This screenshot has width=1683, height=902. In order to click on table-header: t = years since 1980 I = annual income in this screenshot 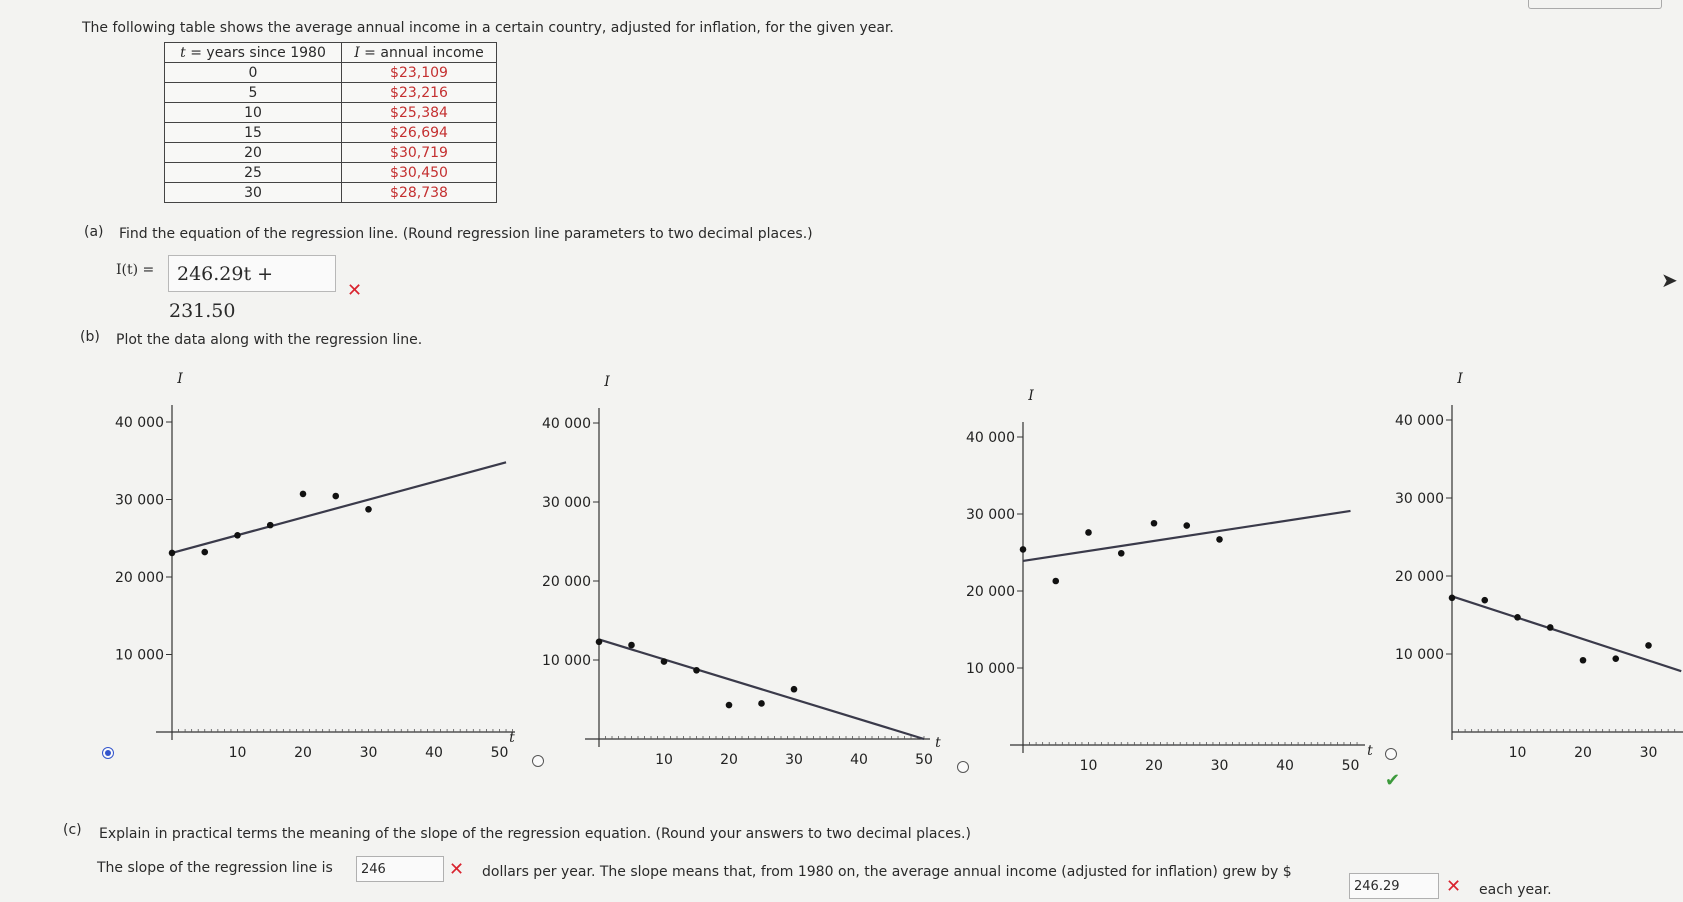, I will do `click(330, 52)`.